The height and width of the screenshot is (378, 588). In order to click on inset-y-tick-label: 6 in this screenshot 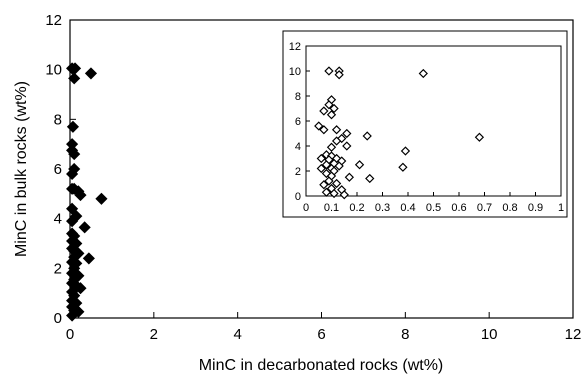, I will do `click(298, 122)`.